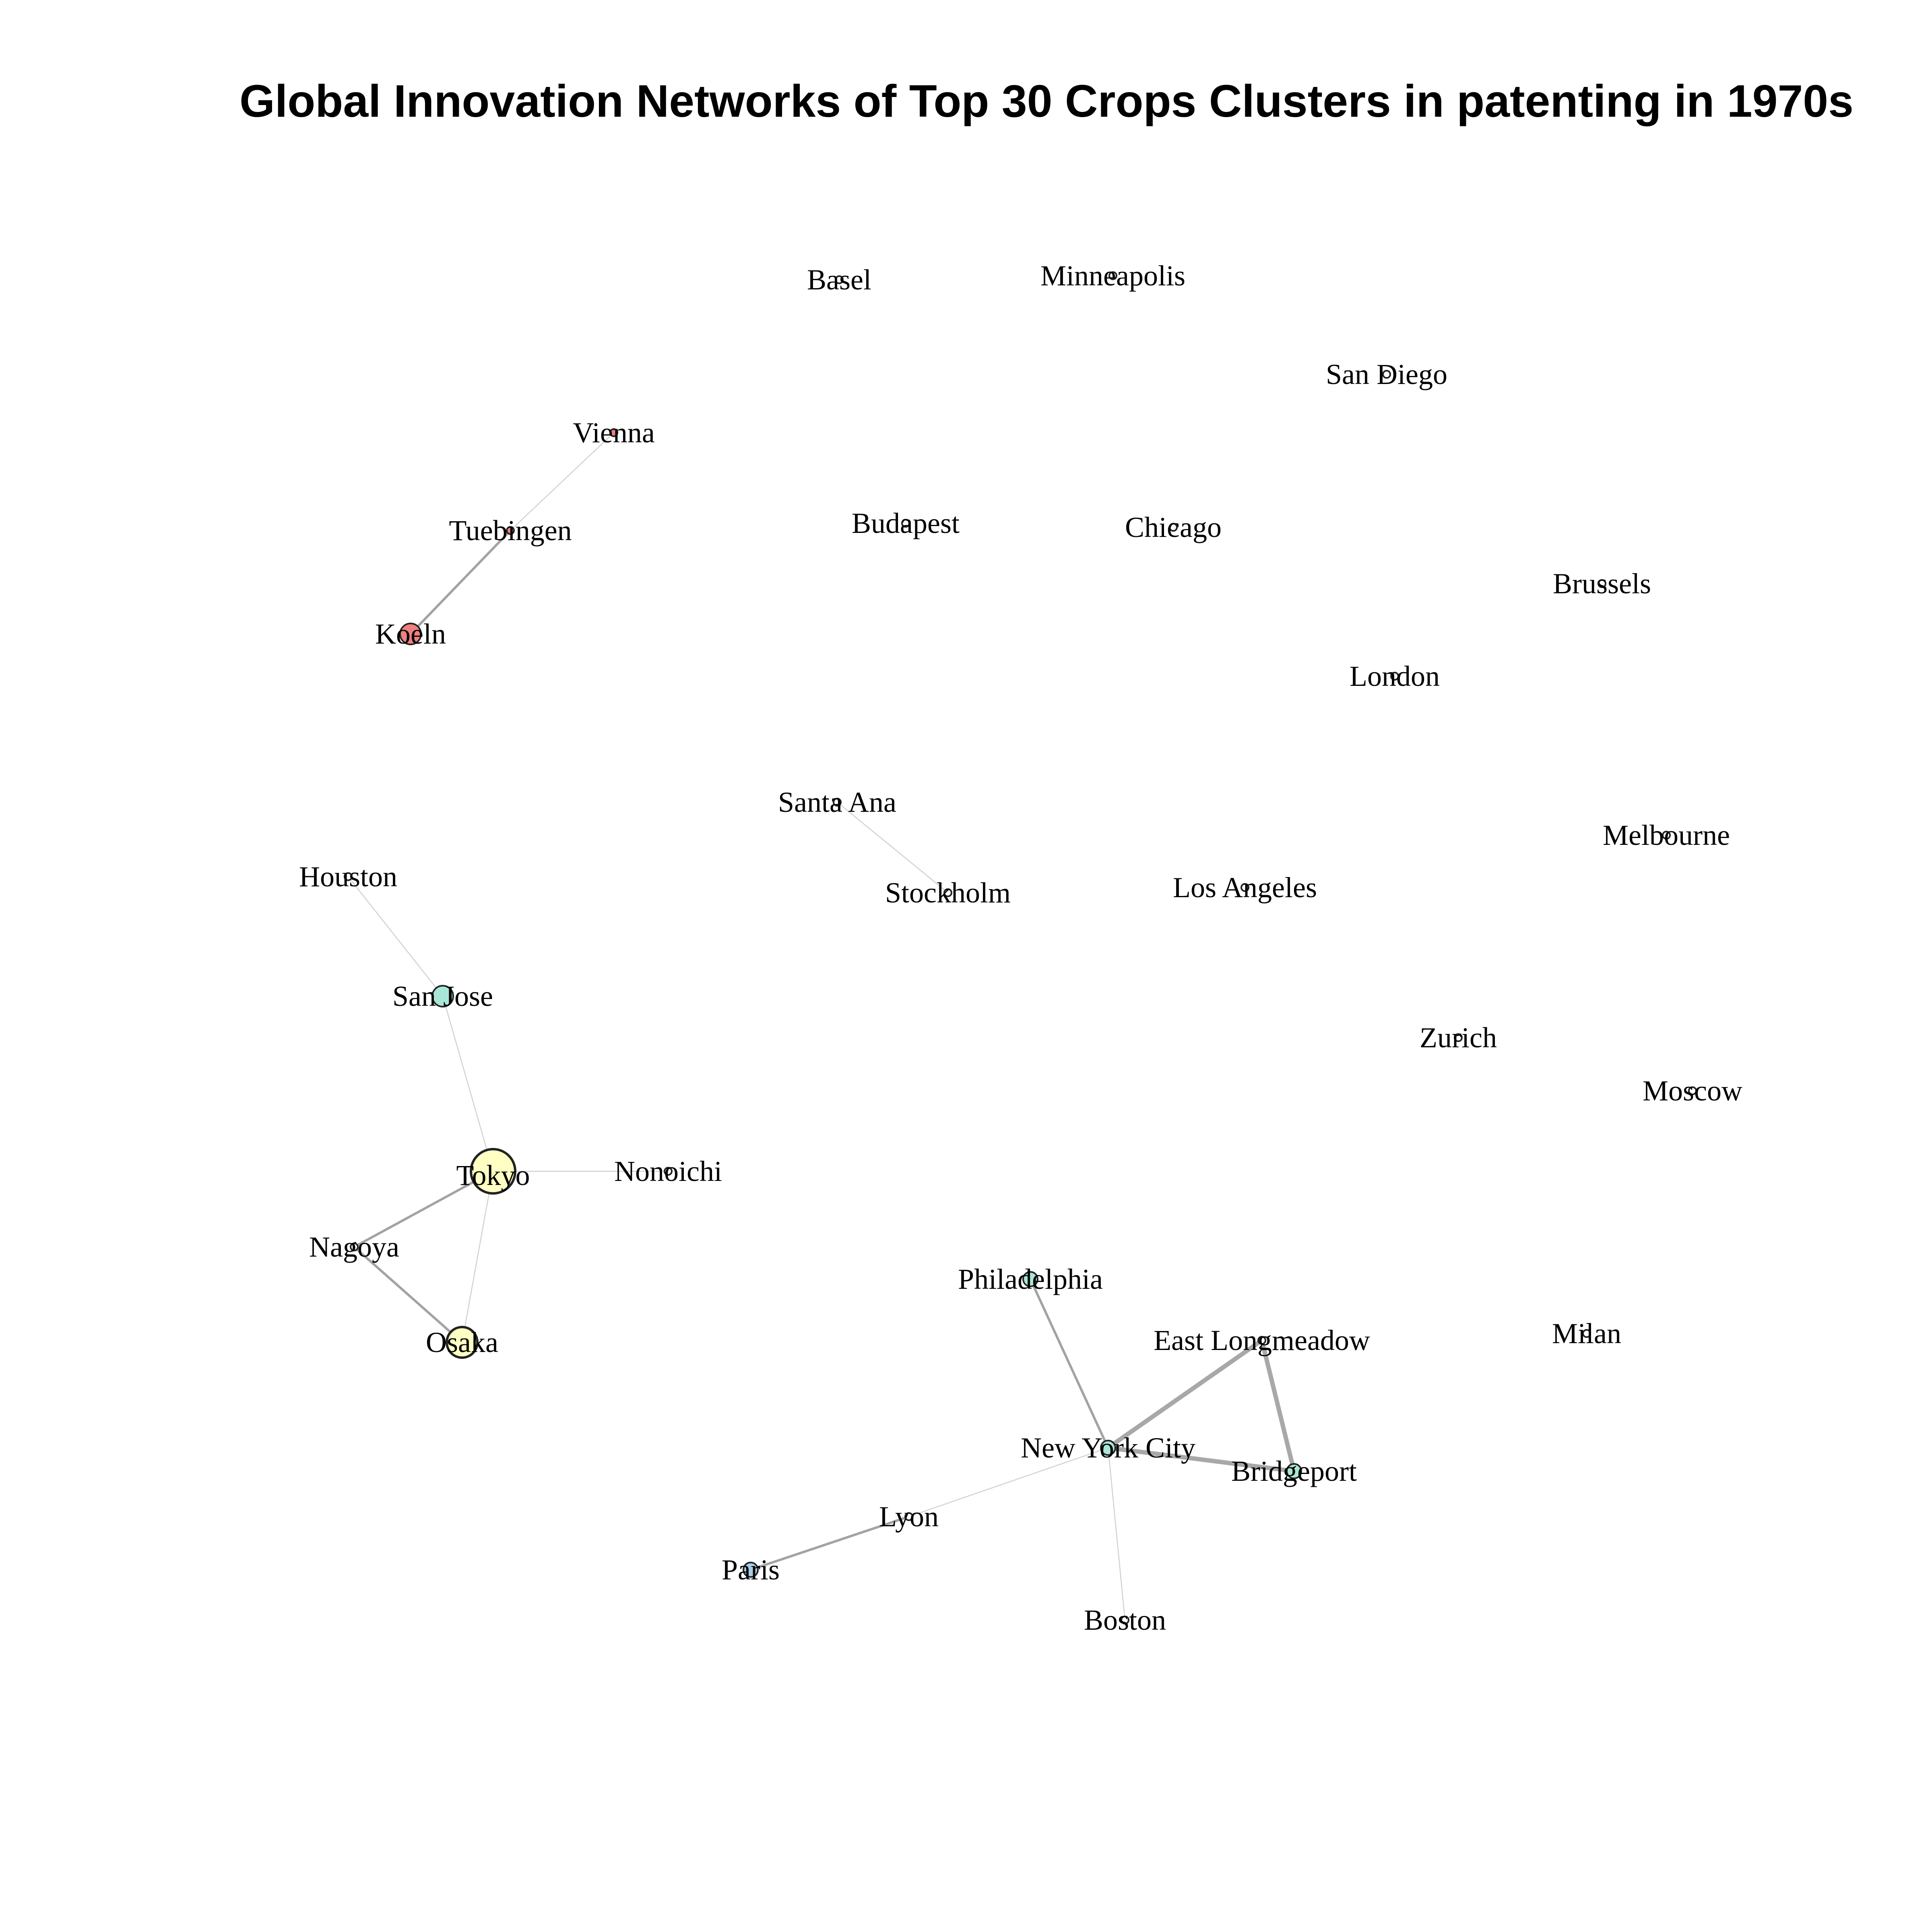 This screenshot has height=1932, width=1932. I want to click on node-label-basel: Basel, so click(839, 280).